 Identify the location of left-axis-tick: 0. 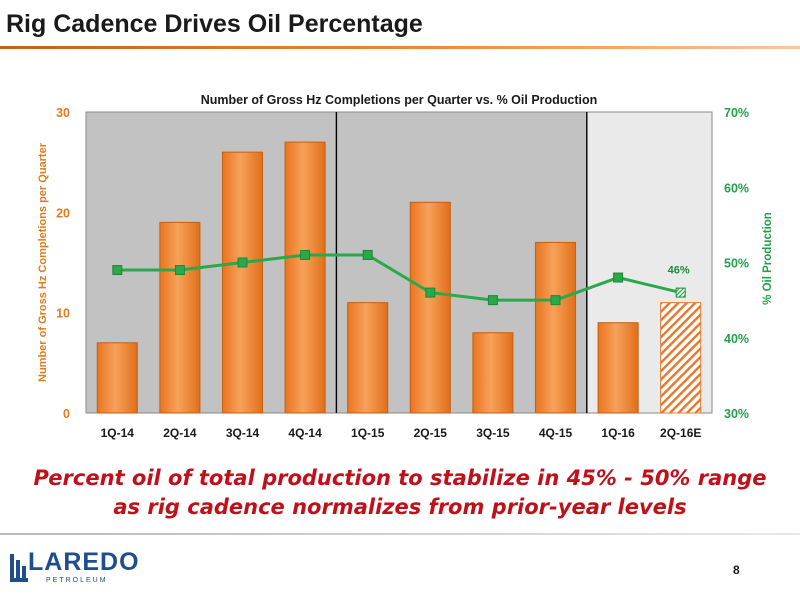
(66, 414).